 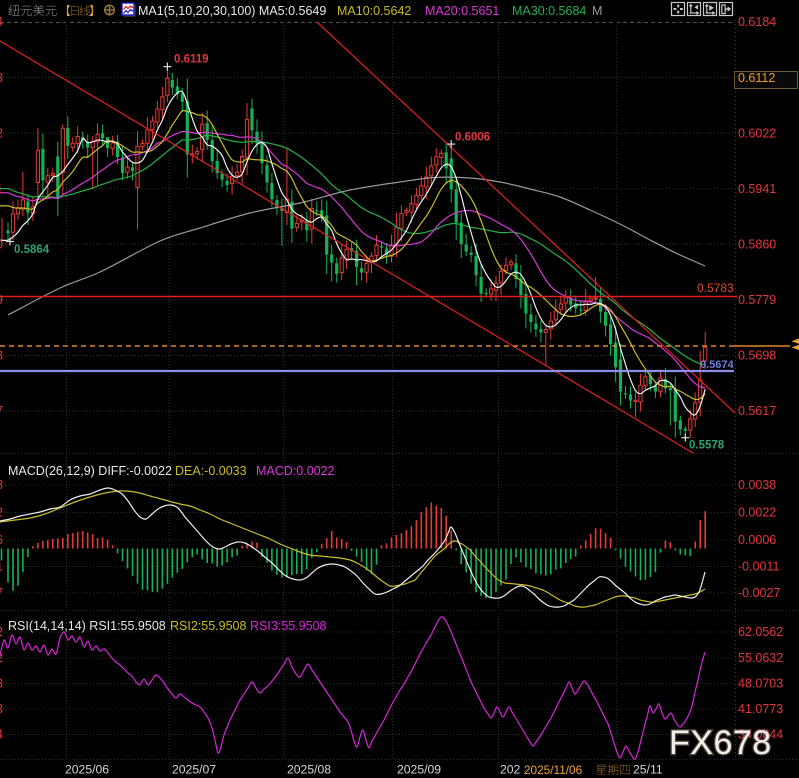 What do you see at coordinates (757, 22) in the screenshot?
I see `svg-text: 0.6184` at bounding box center [757, 22].